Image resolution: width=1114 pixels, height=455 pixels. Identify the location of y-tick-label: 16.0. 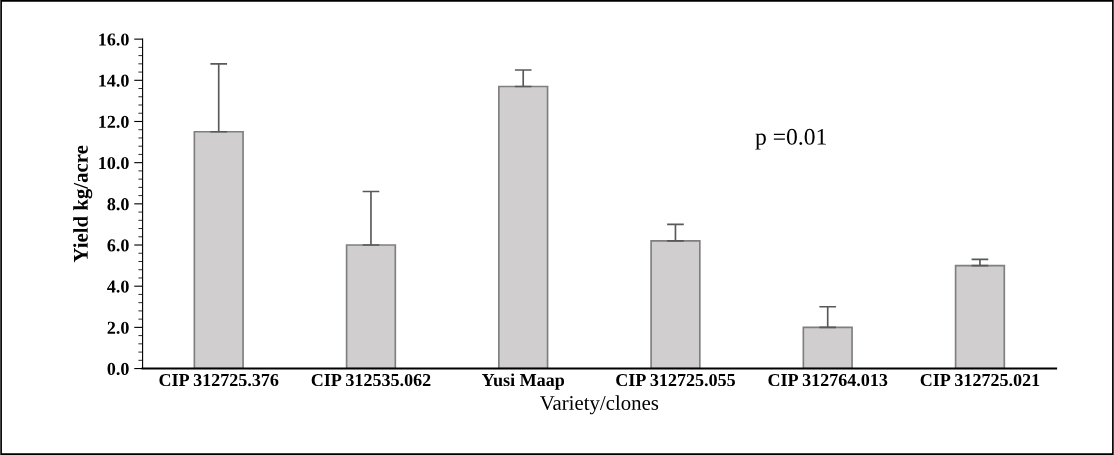
(114, 39).